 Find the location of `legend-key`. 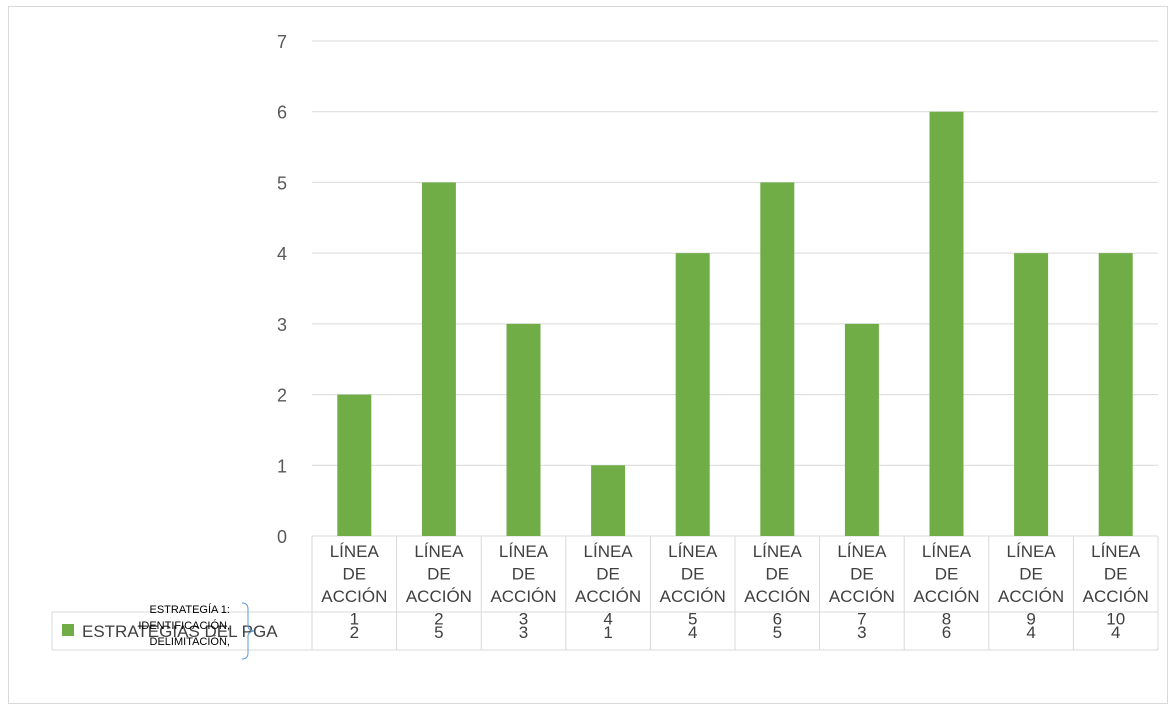

legend-key is located at coordinates (68, 630).